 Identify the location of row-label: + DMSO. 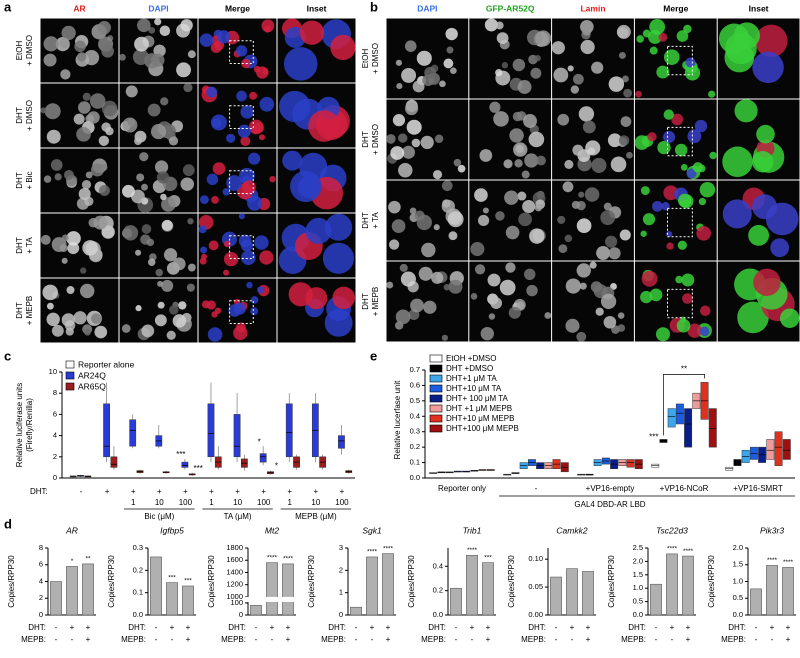
(375, 58).